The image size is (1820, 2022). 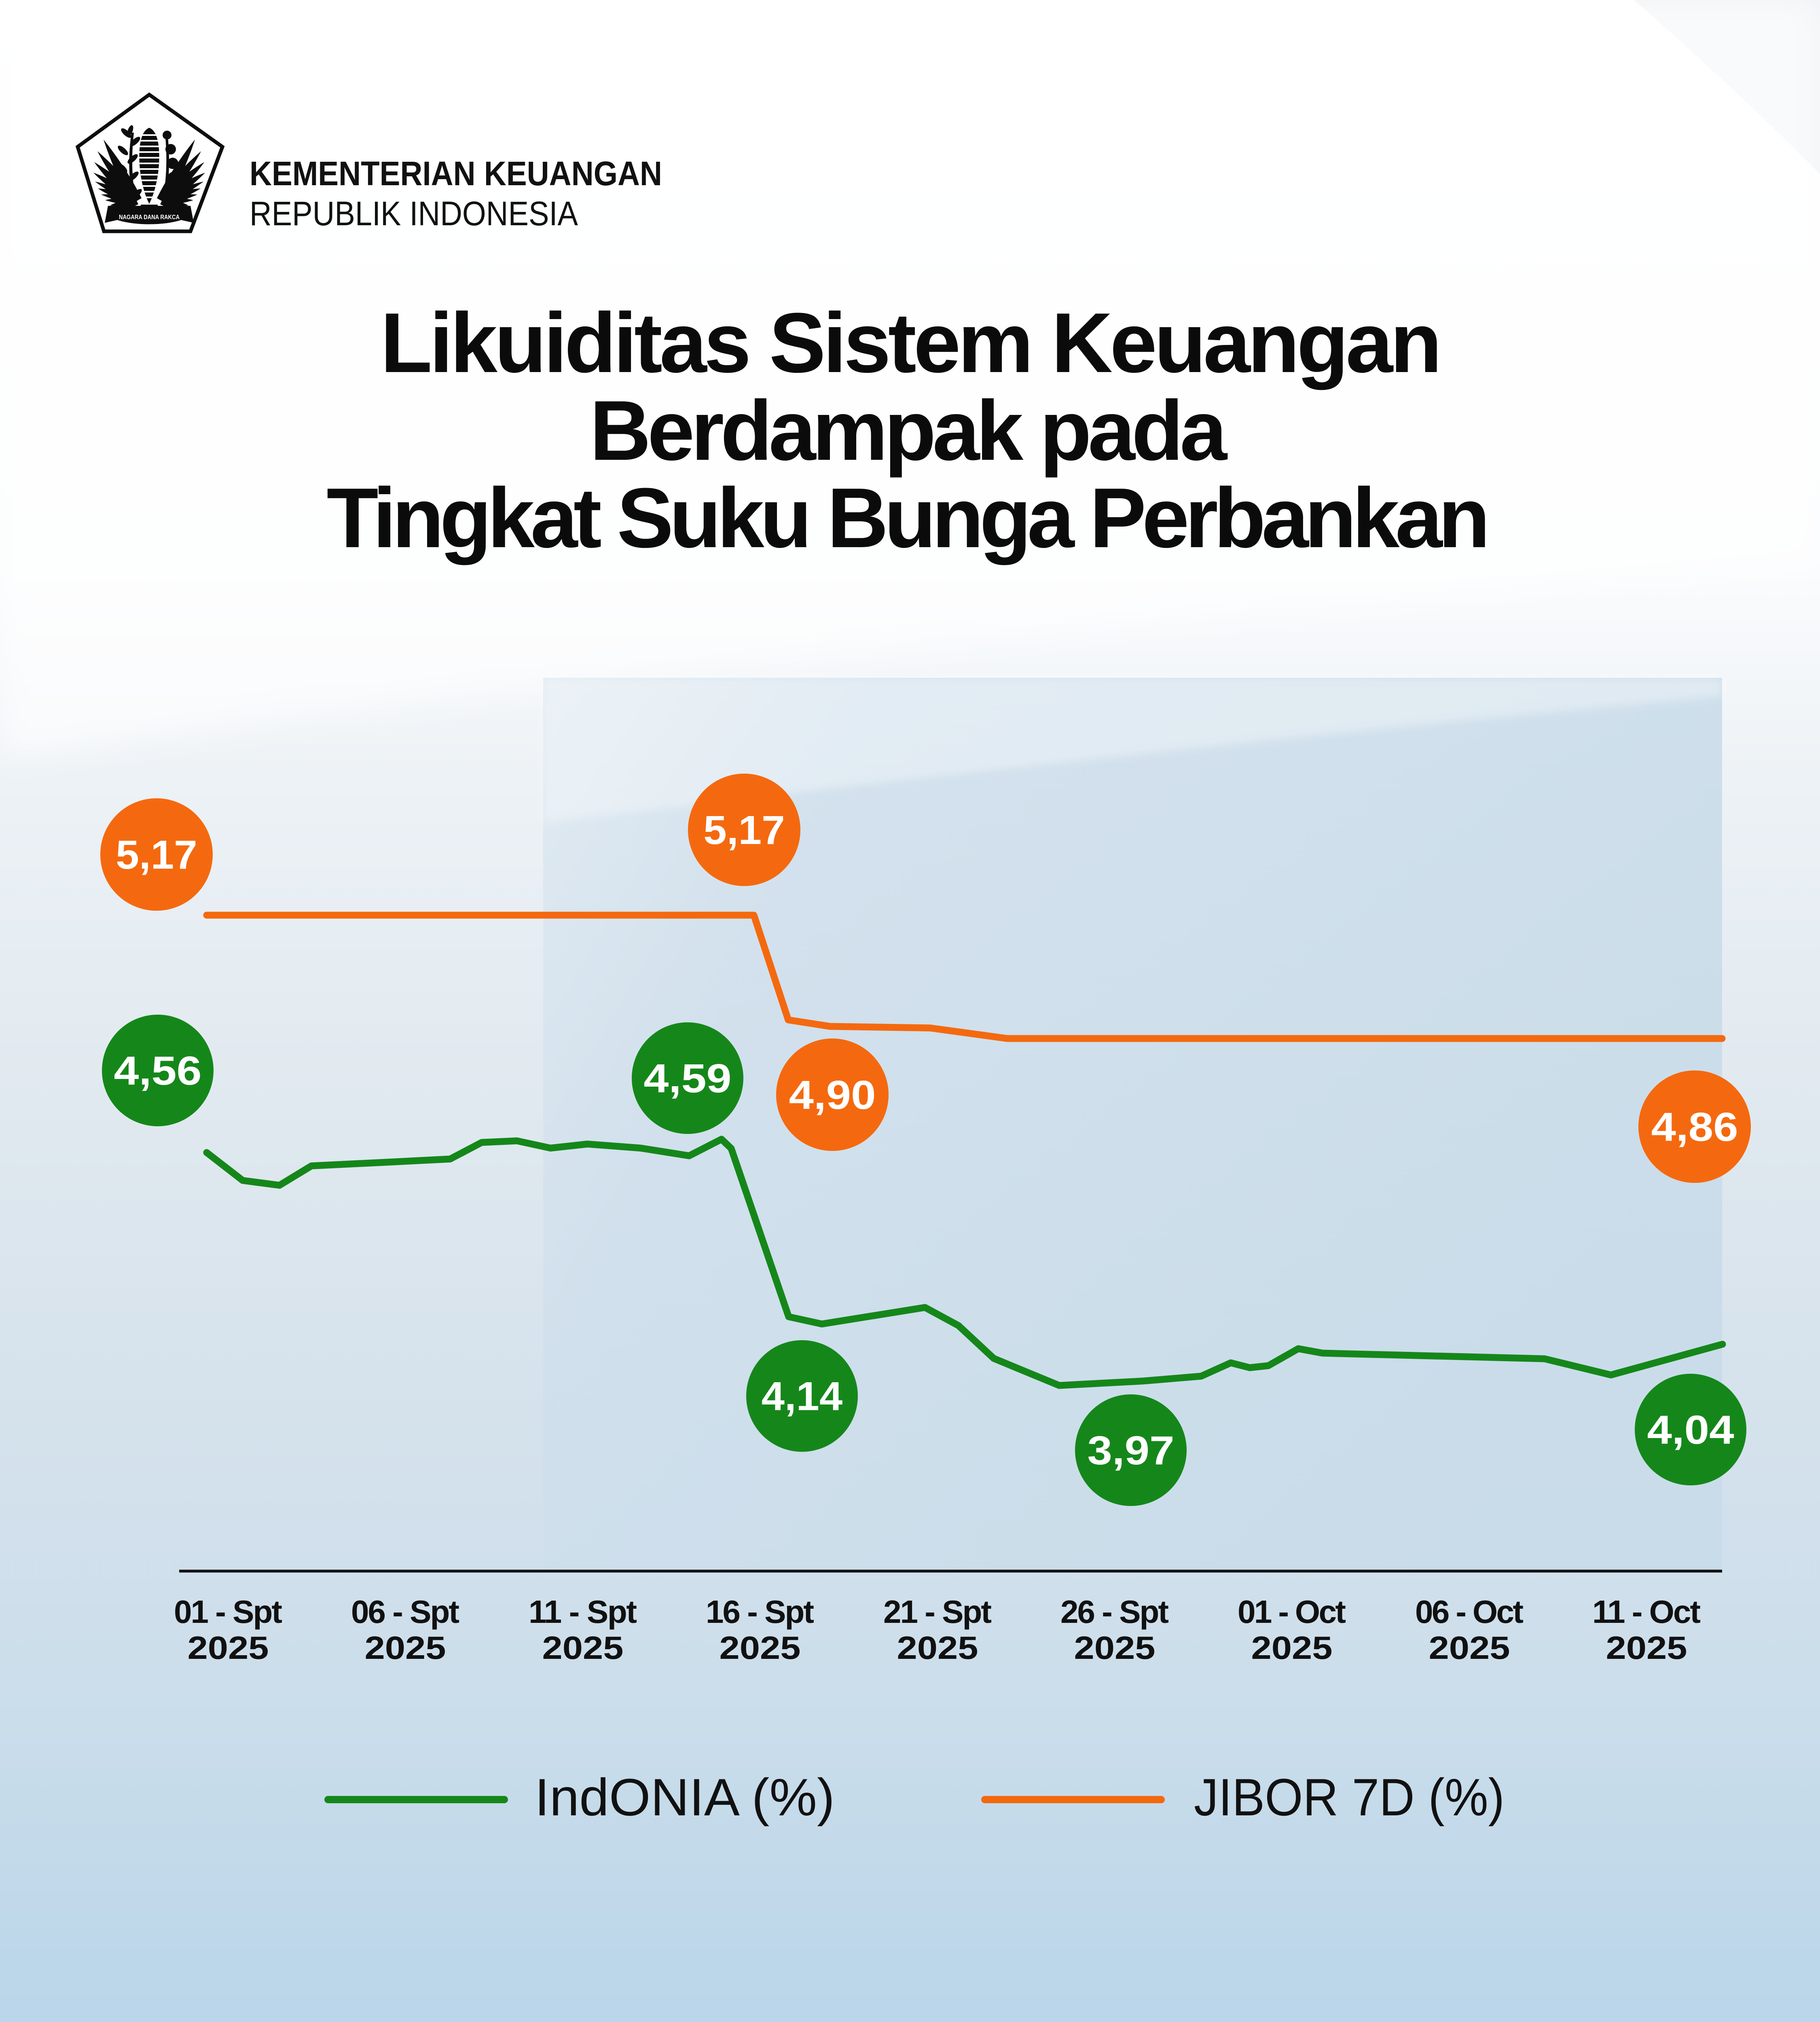 What do you see at coordinates (1694, 1127) in the screenshot?
I see `svg-text: 4,86` at bounding box center [1694, 1127].